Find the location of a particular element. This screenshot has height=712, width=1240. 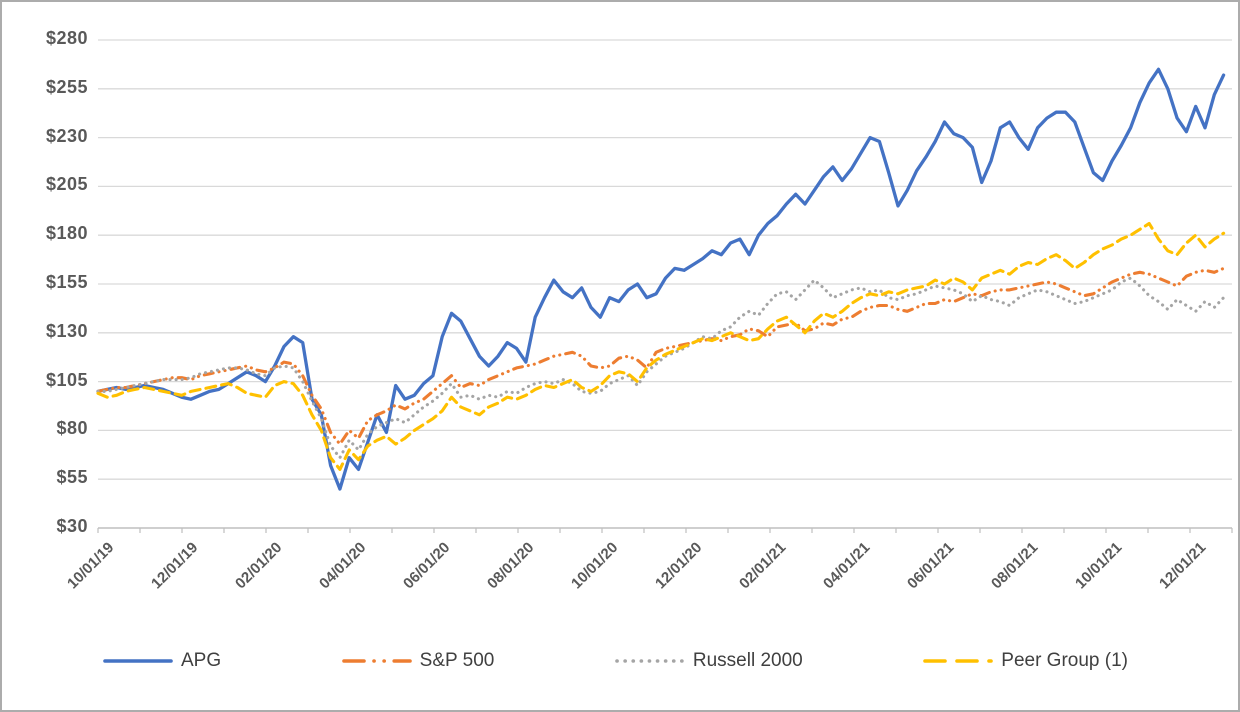

y-axis-label: $105 is located at coordinates (66, 379).